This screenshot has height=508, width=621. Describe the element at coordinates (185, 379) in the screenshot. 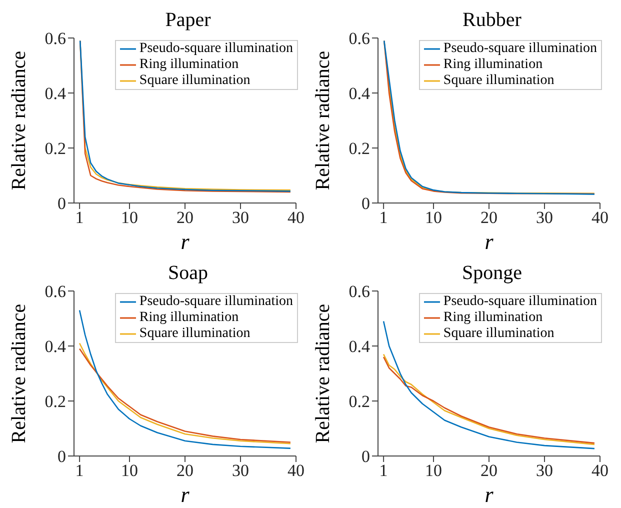

I see `line-series` at that location.